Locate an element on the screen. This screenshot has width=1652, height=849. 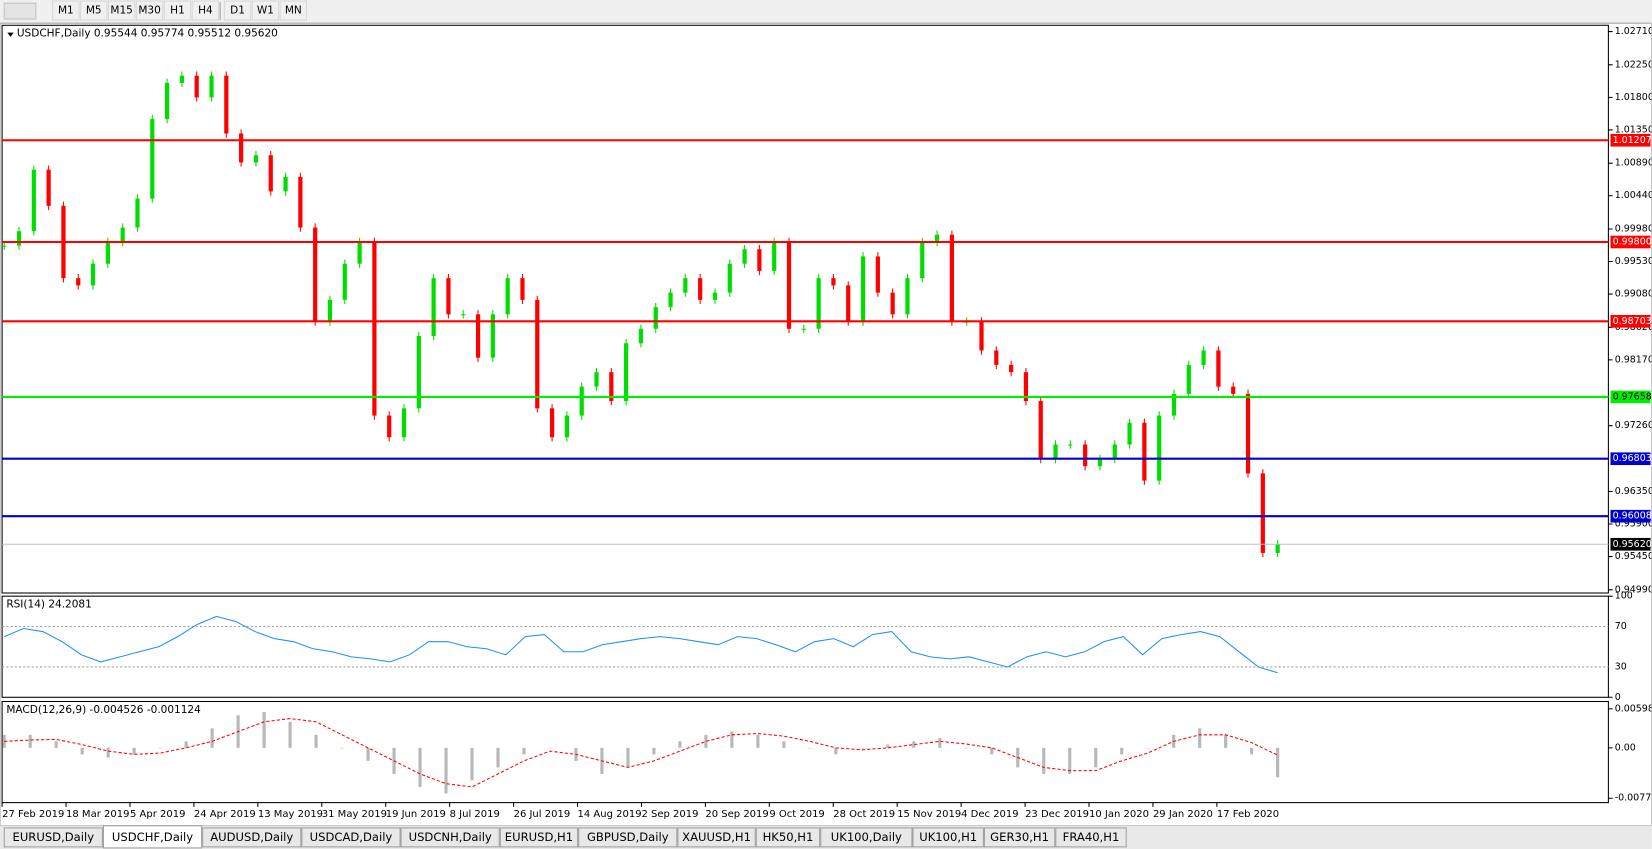
chart-tab-label: UK100,H1 is located at coordinates (948, 837).